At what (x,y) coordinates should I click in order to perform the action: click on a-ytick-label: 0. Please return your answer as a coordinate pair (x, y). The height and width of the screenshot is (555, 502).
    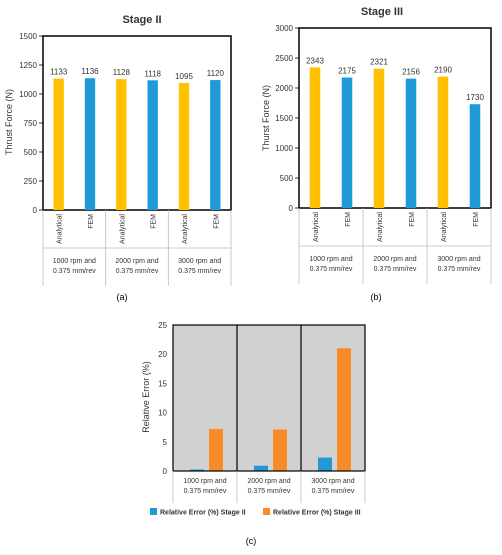
    Looking at the image, I should click on (35, 210).